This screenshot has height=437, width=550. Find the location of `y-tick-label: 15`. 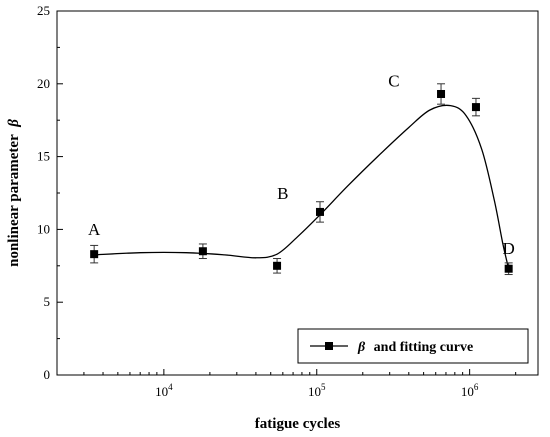

y-tick-label: 15 is located at coordinates (43, 156).